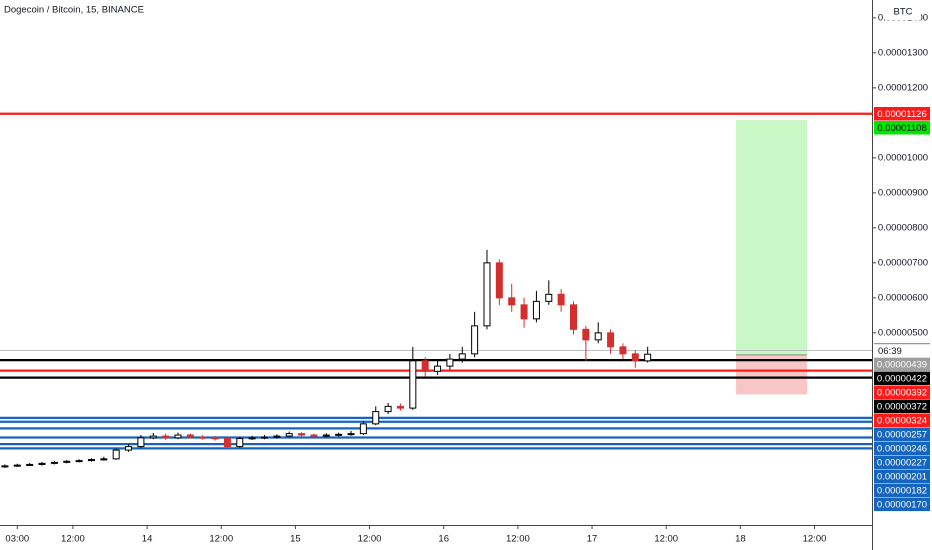 Image resolution: width=932 pixels, height=550 pixels. Describe the element at coordinates (17, 539) in the screenshot. I see `x-tick-label: 03:00` at that location.